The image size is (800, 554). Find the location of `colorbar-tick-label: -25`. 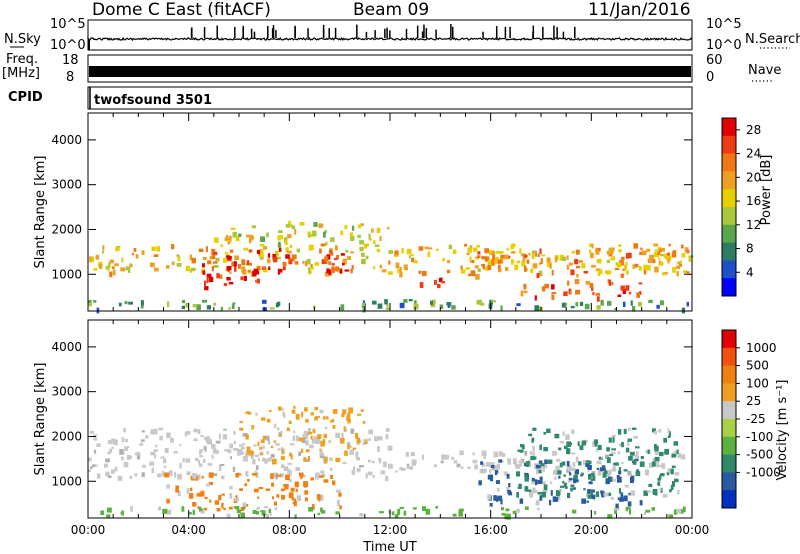

colorbar-tick-label: -25 is located at coordinates (756, 419).